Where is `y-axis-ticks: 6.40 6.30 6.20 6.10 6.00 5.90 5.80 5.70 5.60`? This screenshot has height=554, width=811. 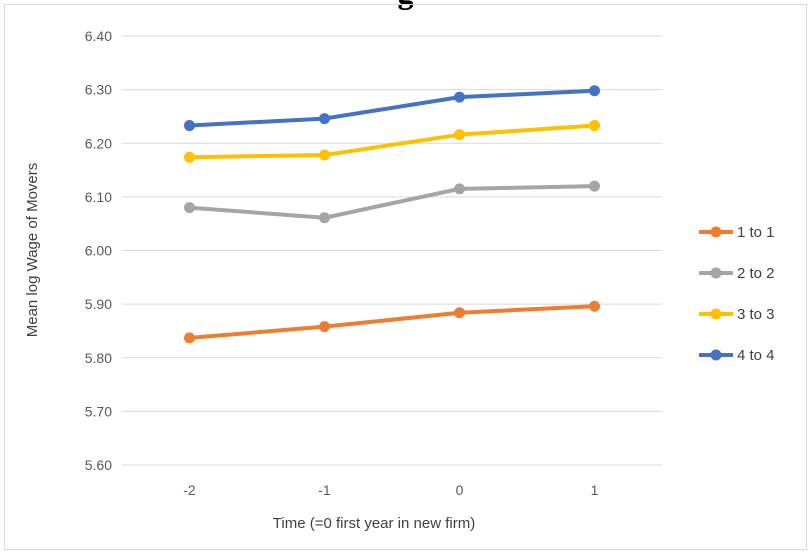
y-axis-ticks: 6.40 6.30 6.20 6.10 6.00 5.90 5.80 5.70 5.60 is located at coordinates (98, 250).